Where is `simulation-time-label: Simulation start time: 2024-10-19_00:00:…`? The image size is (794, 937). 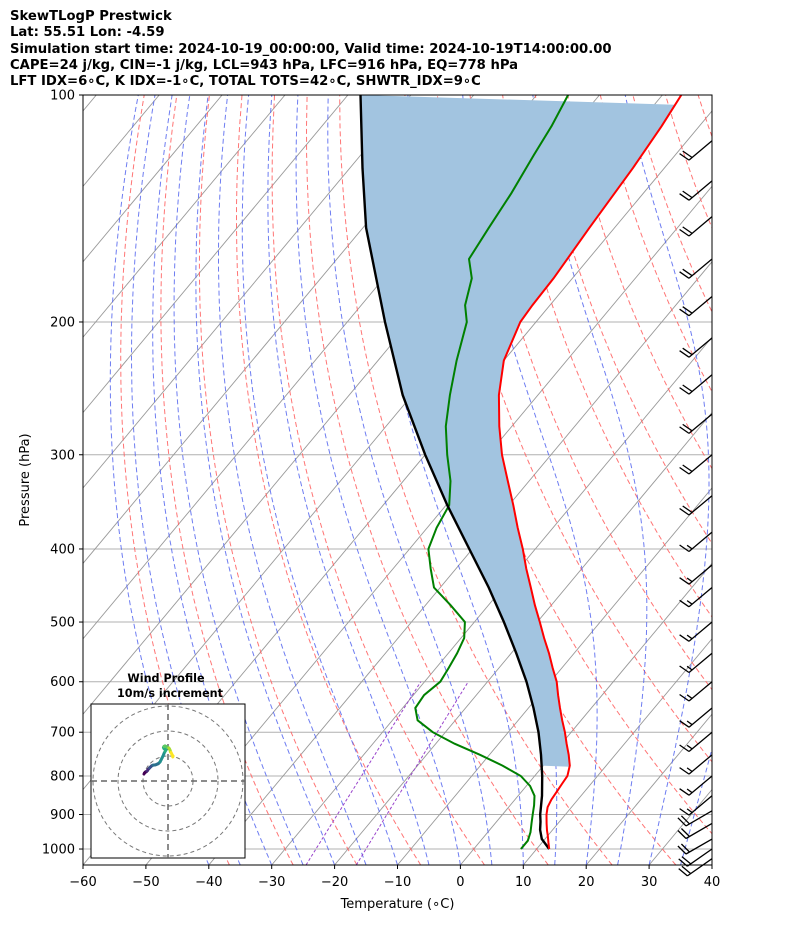 simulation-time-label: Simulation start time: 2024-10-19_00:00:… is located at coordinates (311, 49).